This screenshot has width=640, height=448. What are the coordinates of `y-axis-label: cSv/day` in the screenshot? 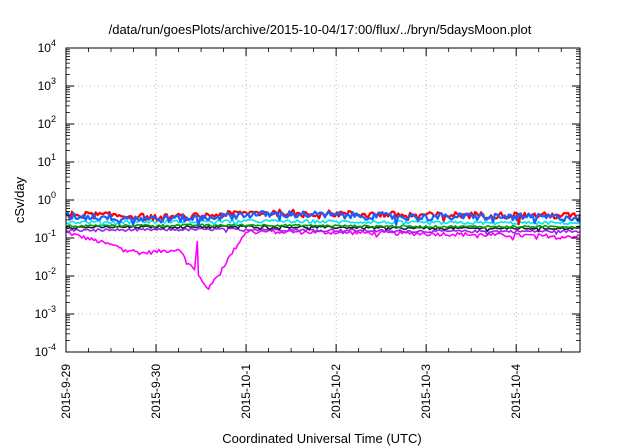 It's located at (19, 199).